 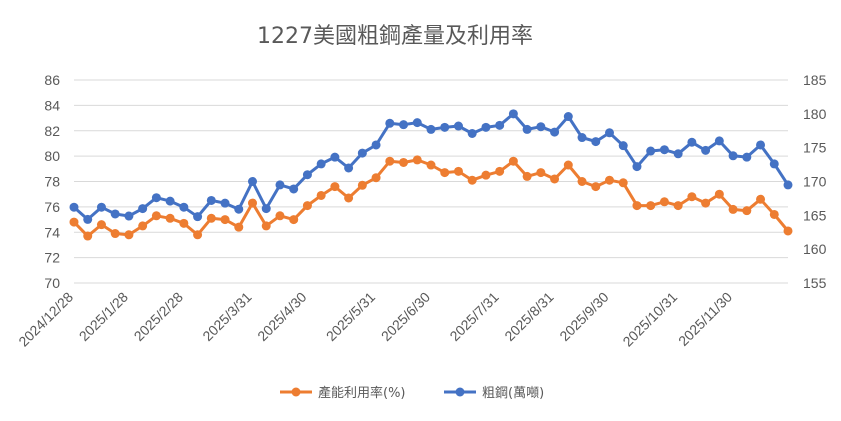 I want to click on right-axis-ticks: 155 160 165 170 175 180 185, so click(x=815, y=181).